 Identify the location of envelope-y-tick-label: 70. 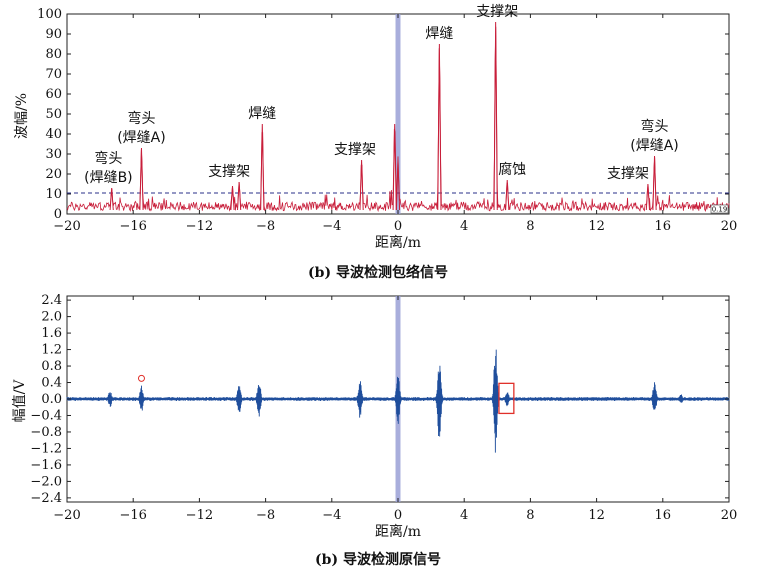
(53, 74).